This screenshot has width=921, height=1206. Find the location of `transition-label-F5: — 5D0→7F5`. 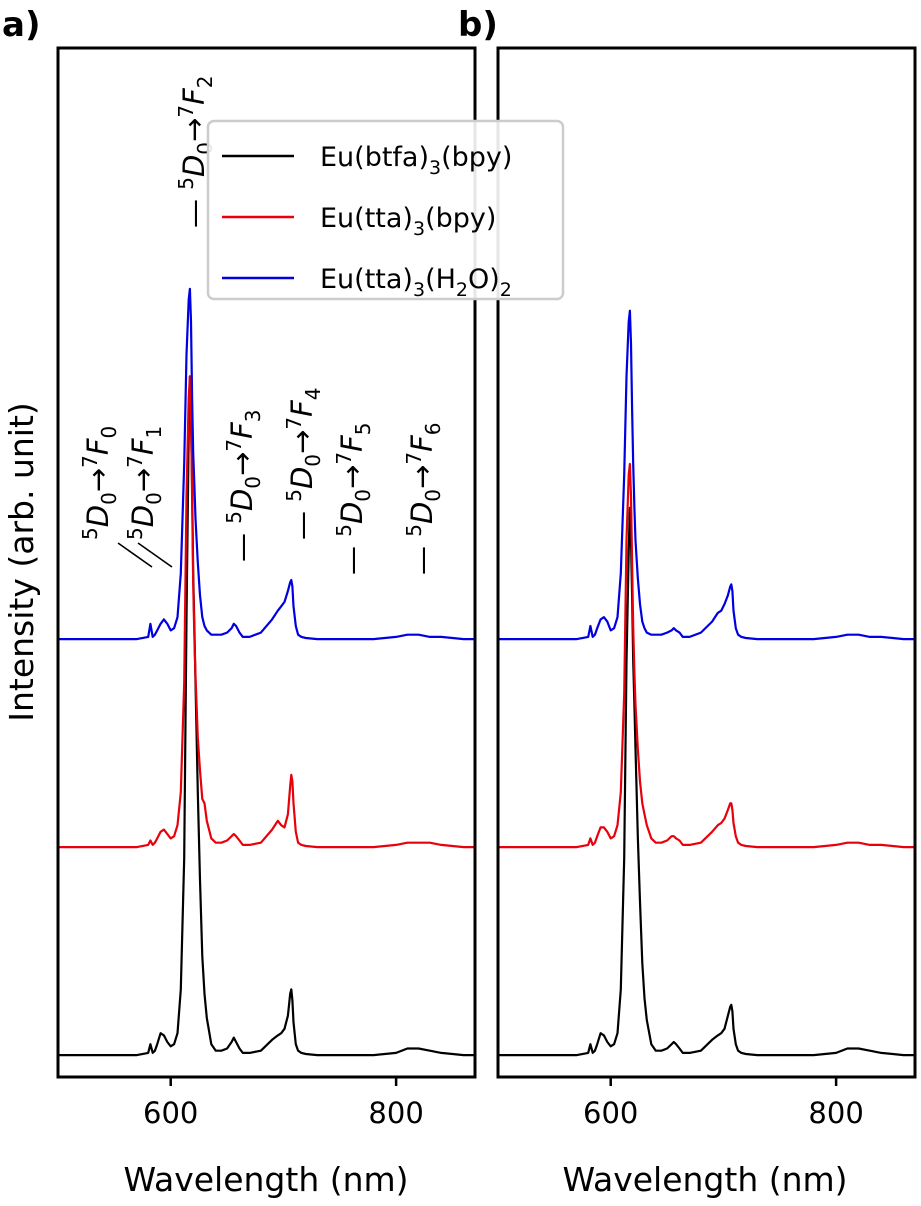

transition-label-F5: — 5D0→7F5 is located at coordinates (353, 499).